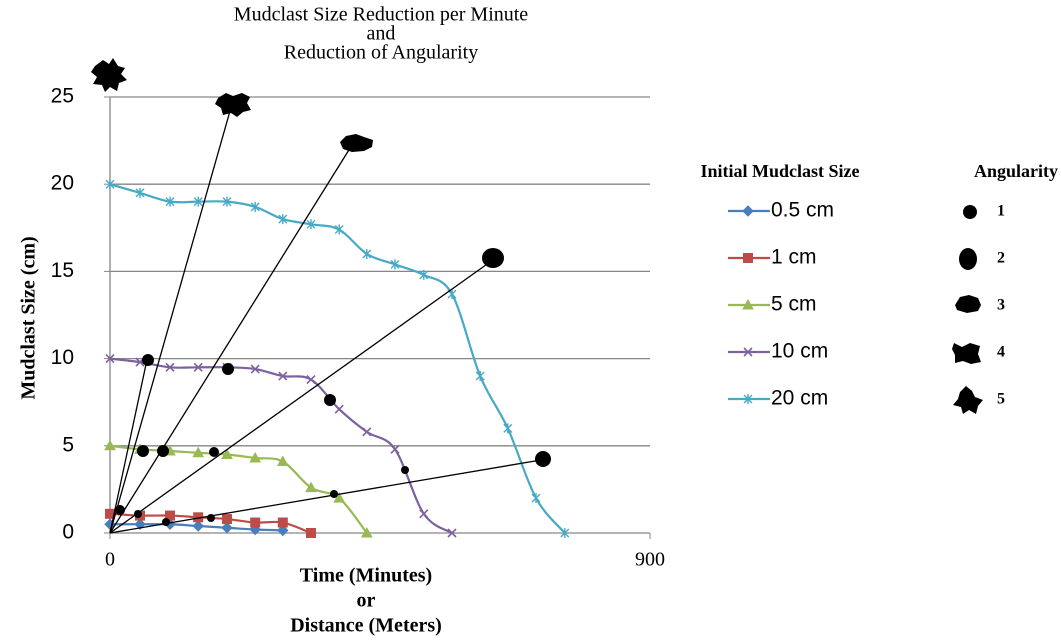  What do you see at coordinates (799, 398) in the screenshot?
I see `legend-label: 20 cm` at bounding box center [799, 398].